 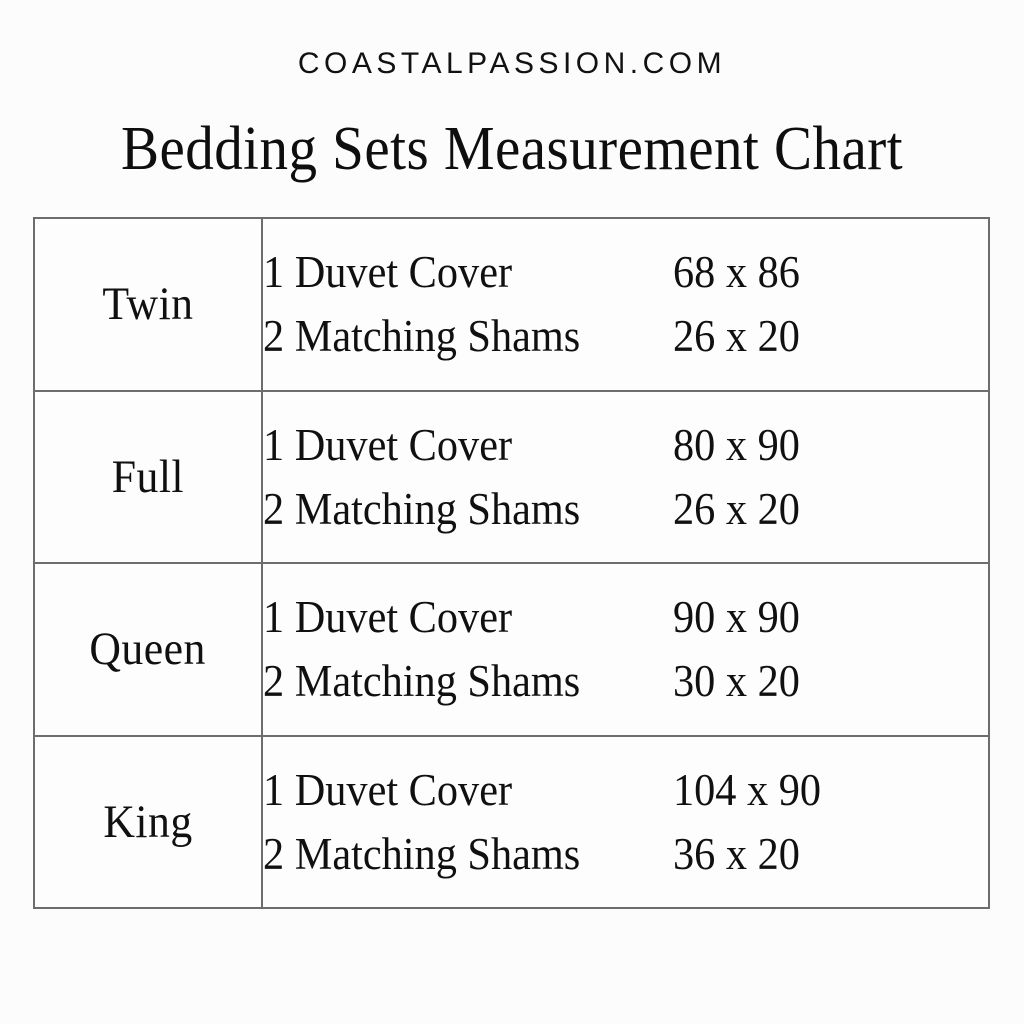 What do you see at coordinates (625, 854) in the screenshot?
I see `detail-line: 2 Matching Shams 36 x 20` at bounding box center [625, 854].